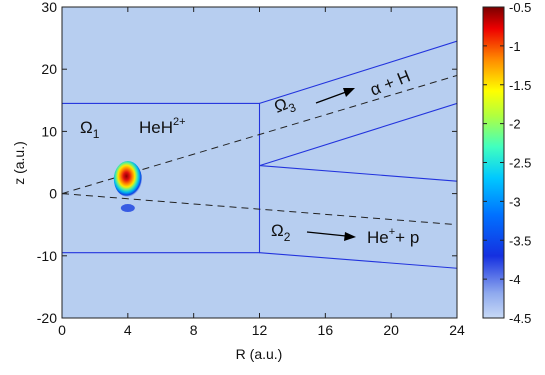 The image size is (545, 375). I want to click on omega2-annotation: Ω2 He++ p, so click(345, 234).